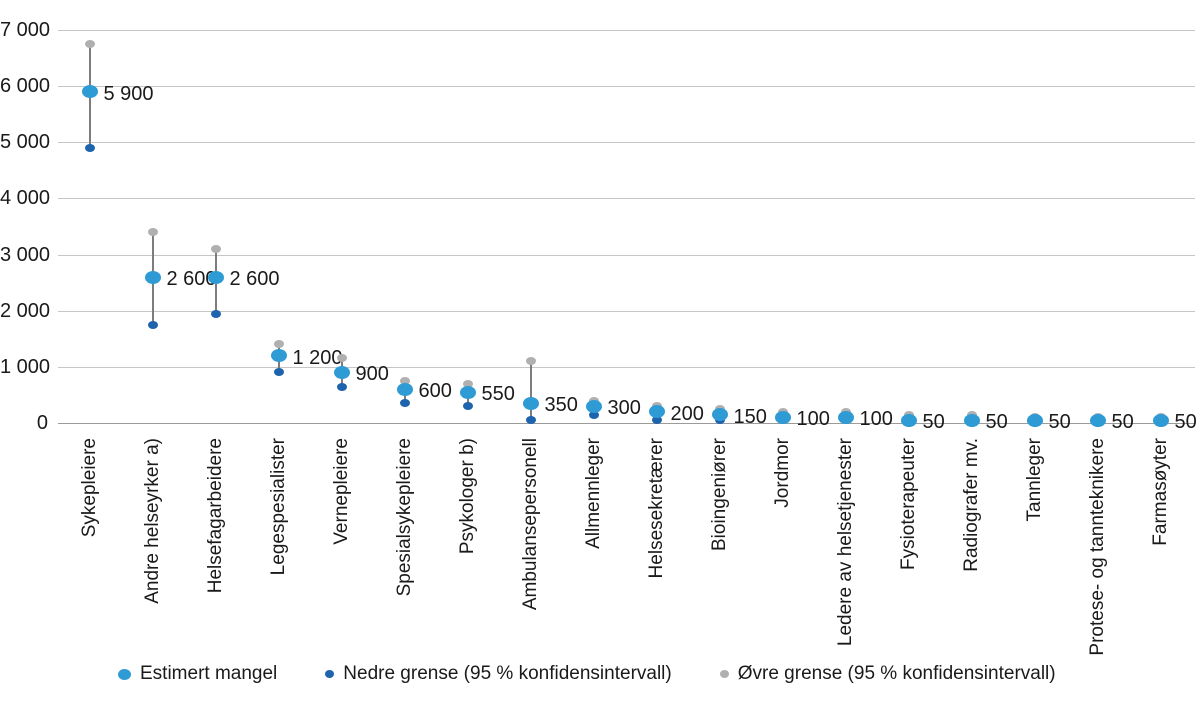  What do you see at coordinates (593, 493) in the screenshot?
I see `category-label: Allmennleger` at bounding box center [593, 493].